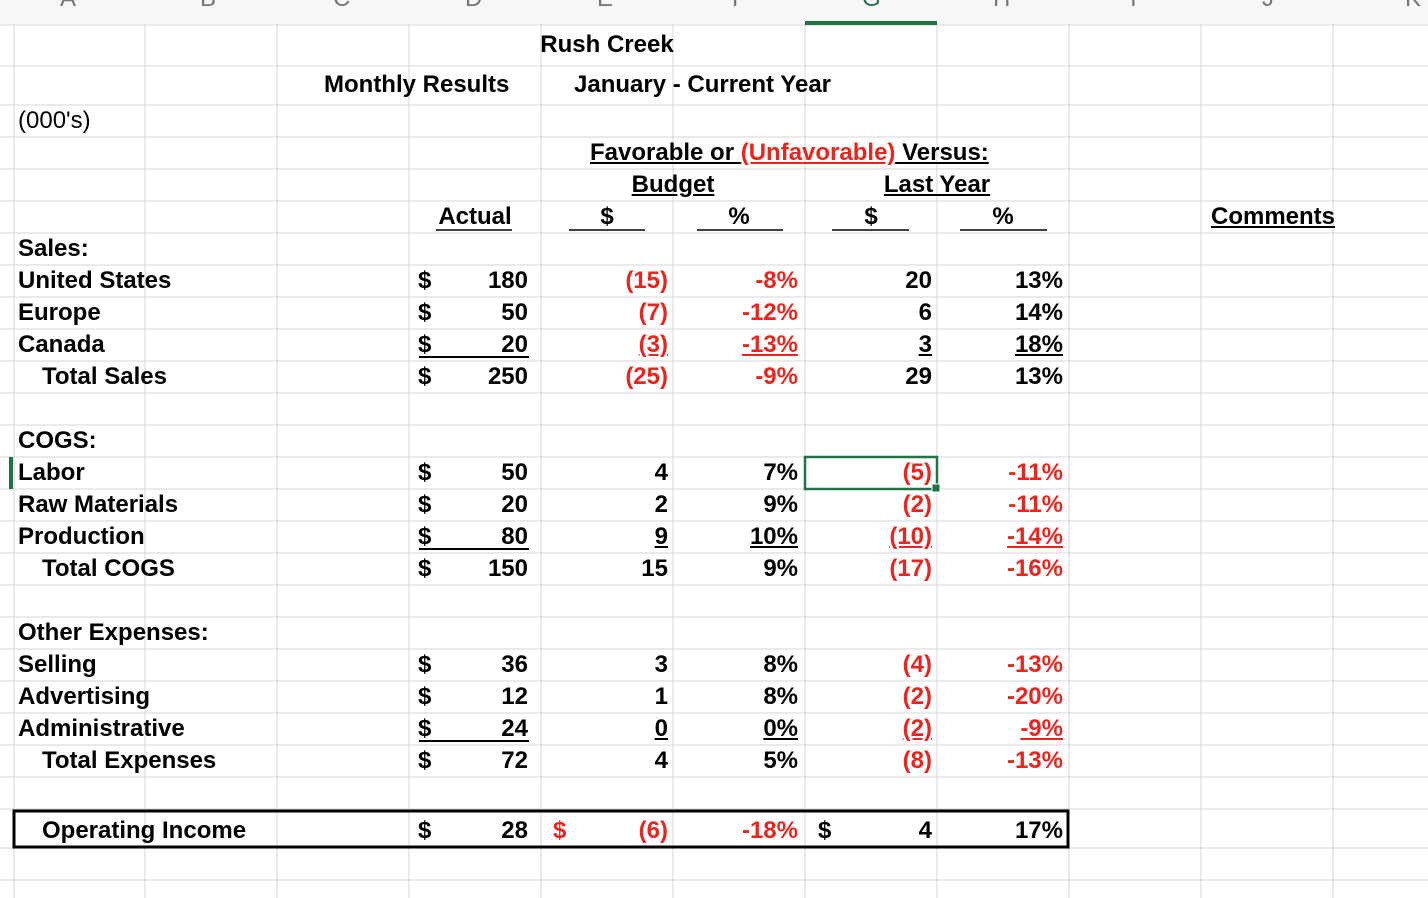 The height and width of the screenshot is (898, 1428). What do you see at coordinates (514, 664) in the screenshot?
I see `actual-value-selling: 36` at bounding box center [514, 664].